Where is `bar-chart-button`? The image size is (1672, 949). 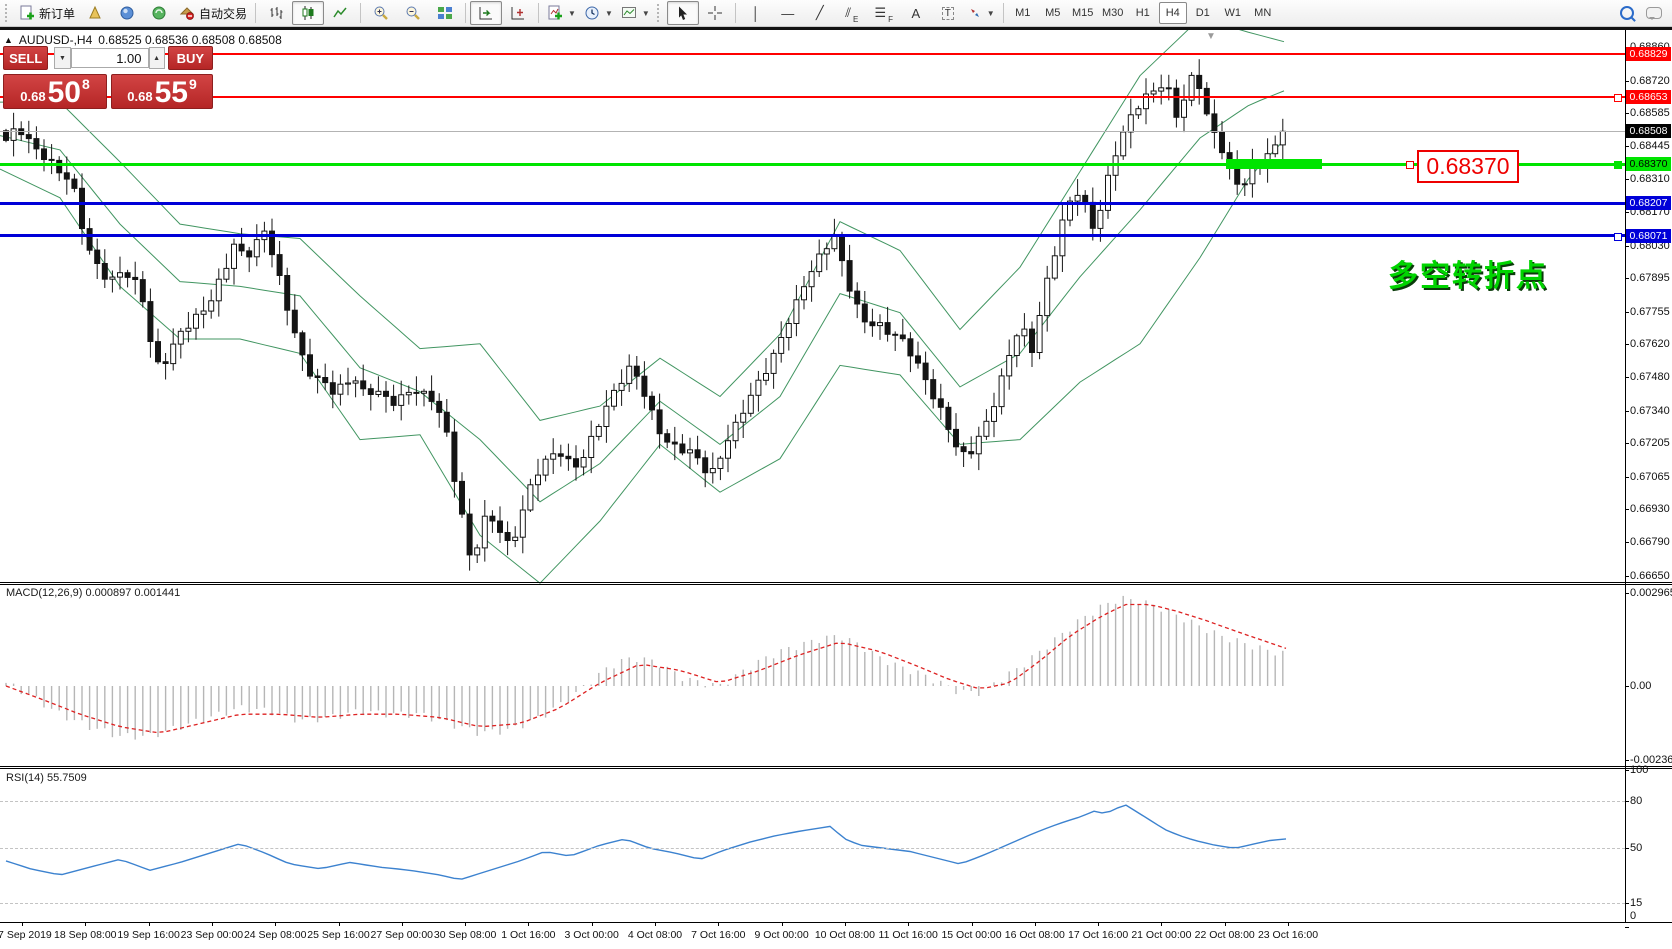
bar-chart-button is located at coordinates (276, 13).